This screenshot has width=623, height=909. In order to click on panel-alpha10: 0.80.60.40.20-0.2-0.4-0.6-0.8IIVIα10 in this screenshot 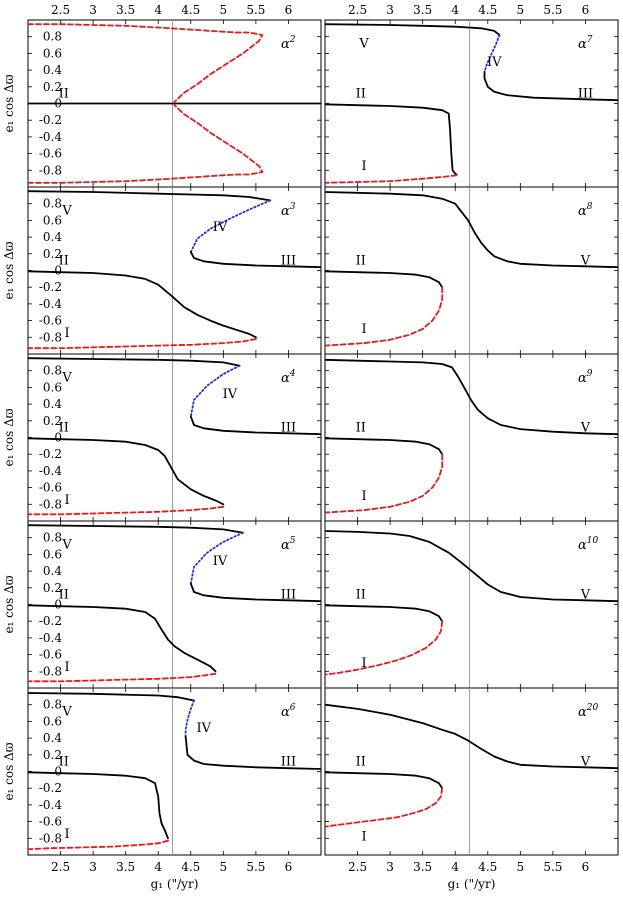, I will do `click(471, 604)`.